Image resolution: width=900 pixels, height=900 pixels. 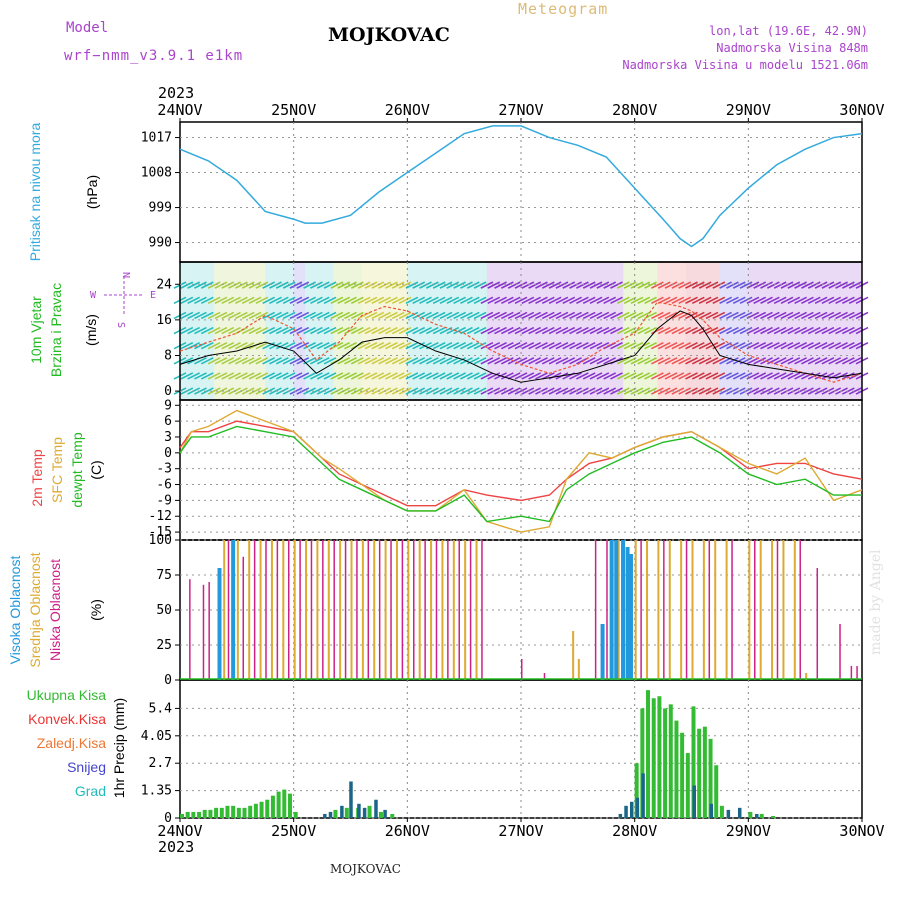 I want to click on model-elevation-label: Nadmorska Visina u modelu 1521.06m, so click(x=745, y=65).